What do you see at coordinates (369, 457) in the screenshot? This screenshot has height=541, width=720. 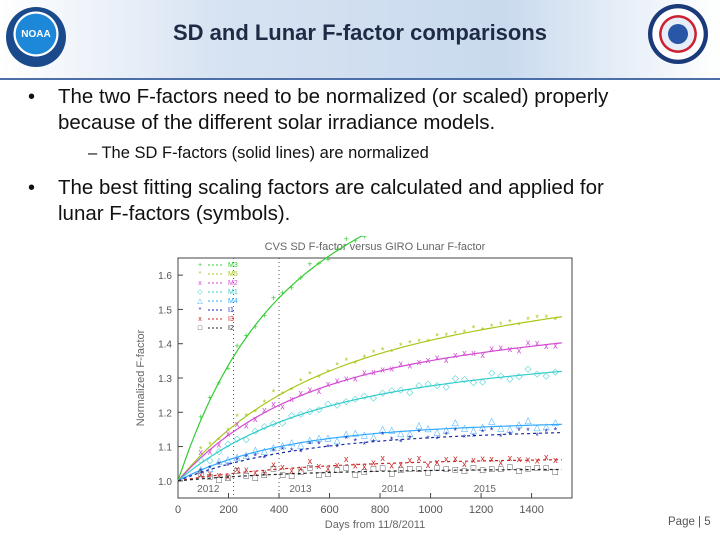 I see `series-line-I1` at bounding box center [369, 457].